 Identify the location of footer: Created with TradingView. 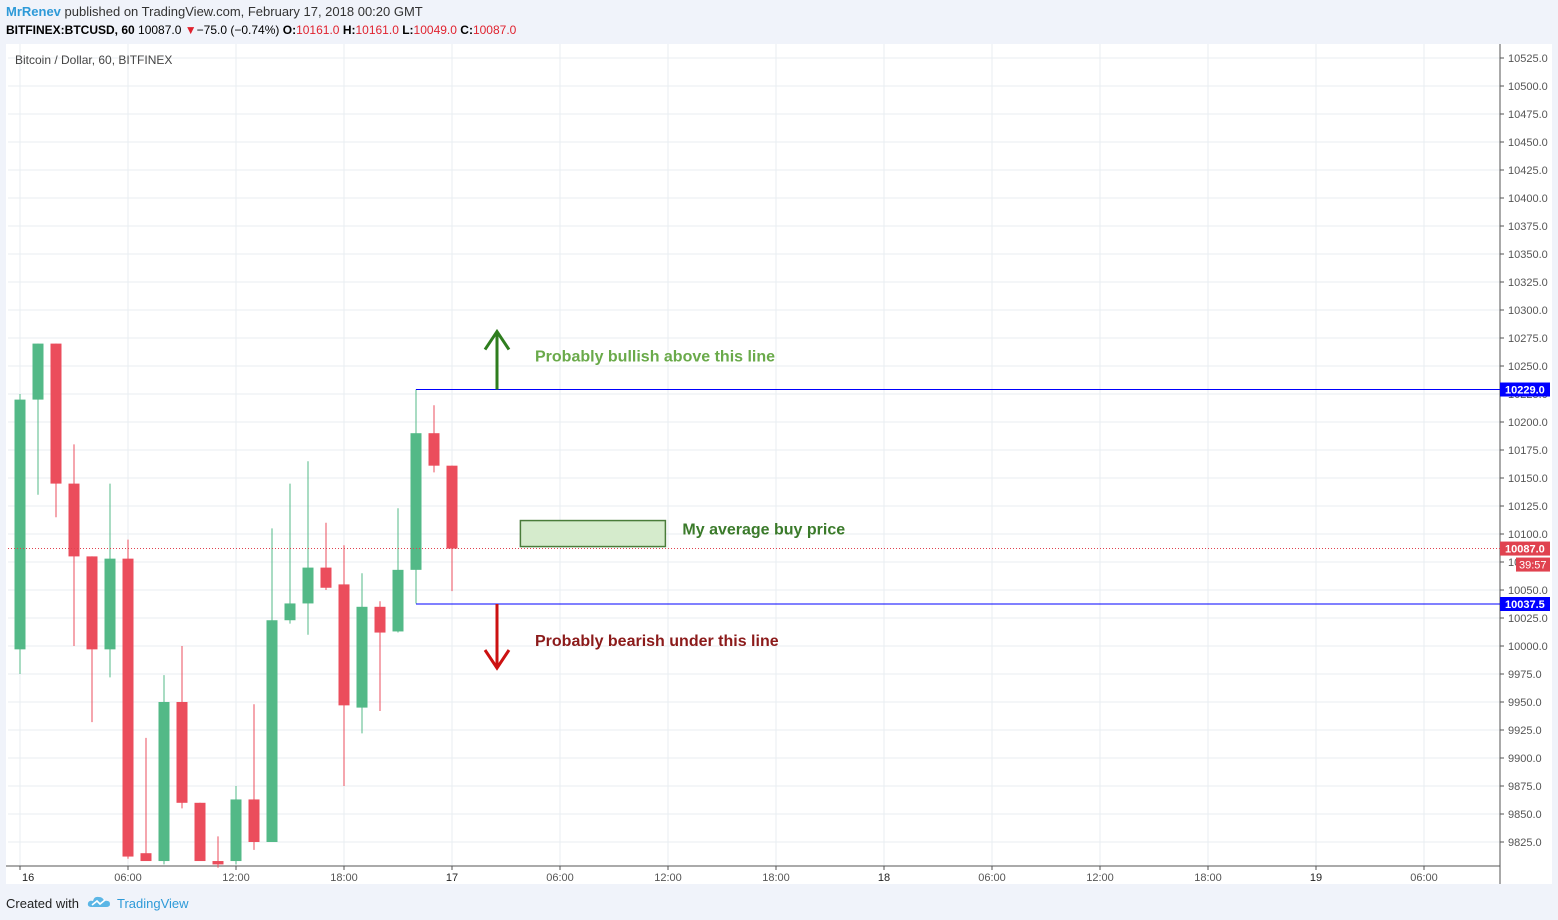
(97, 903).